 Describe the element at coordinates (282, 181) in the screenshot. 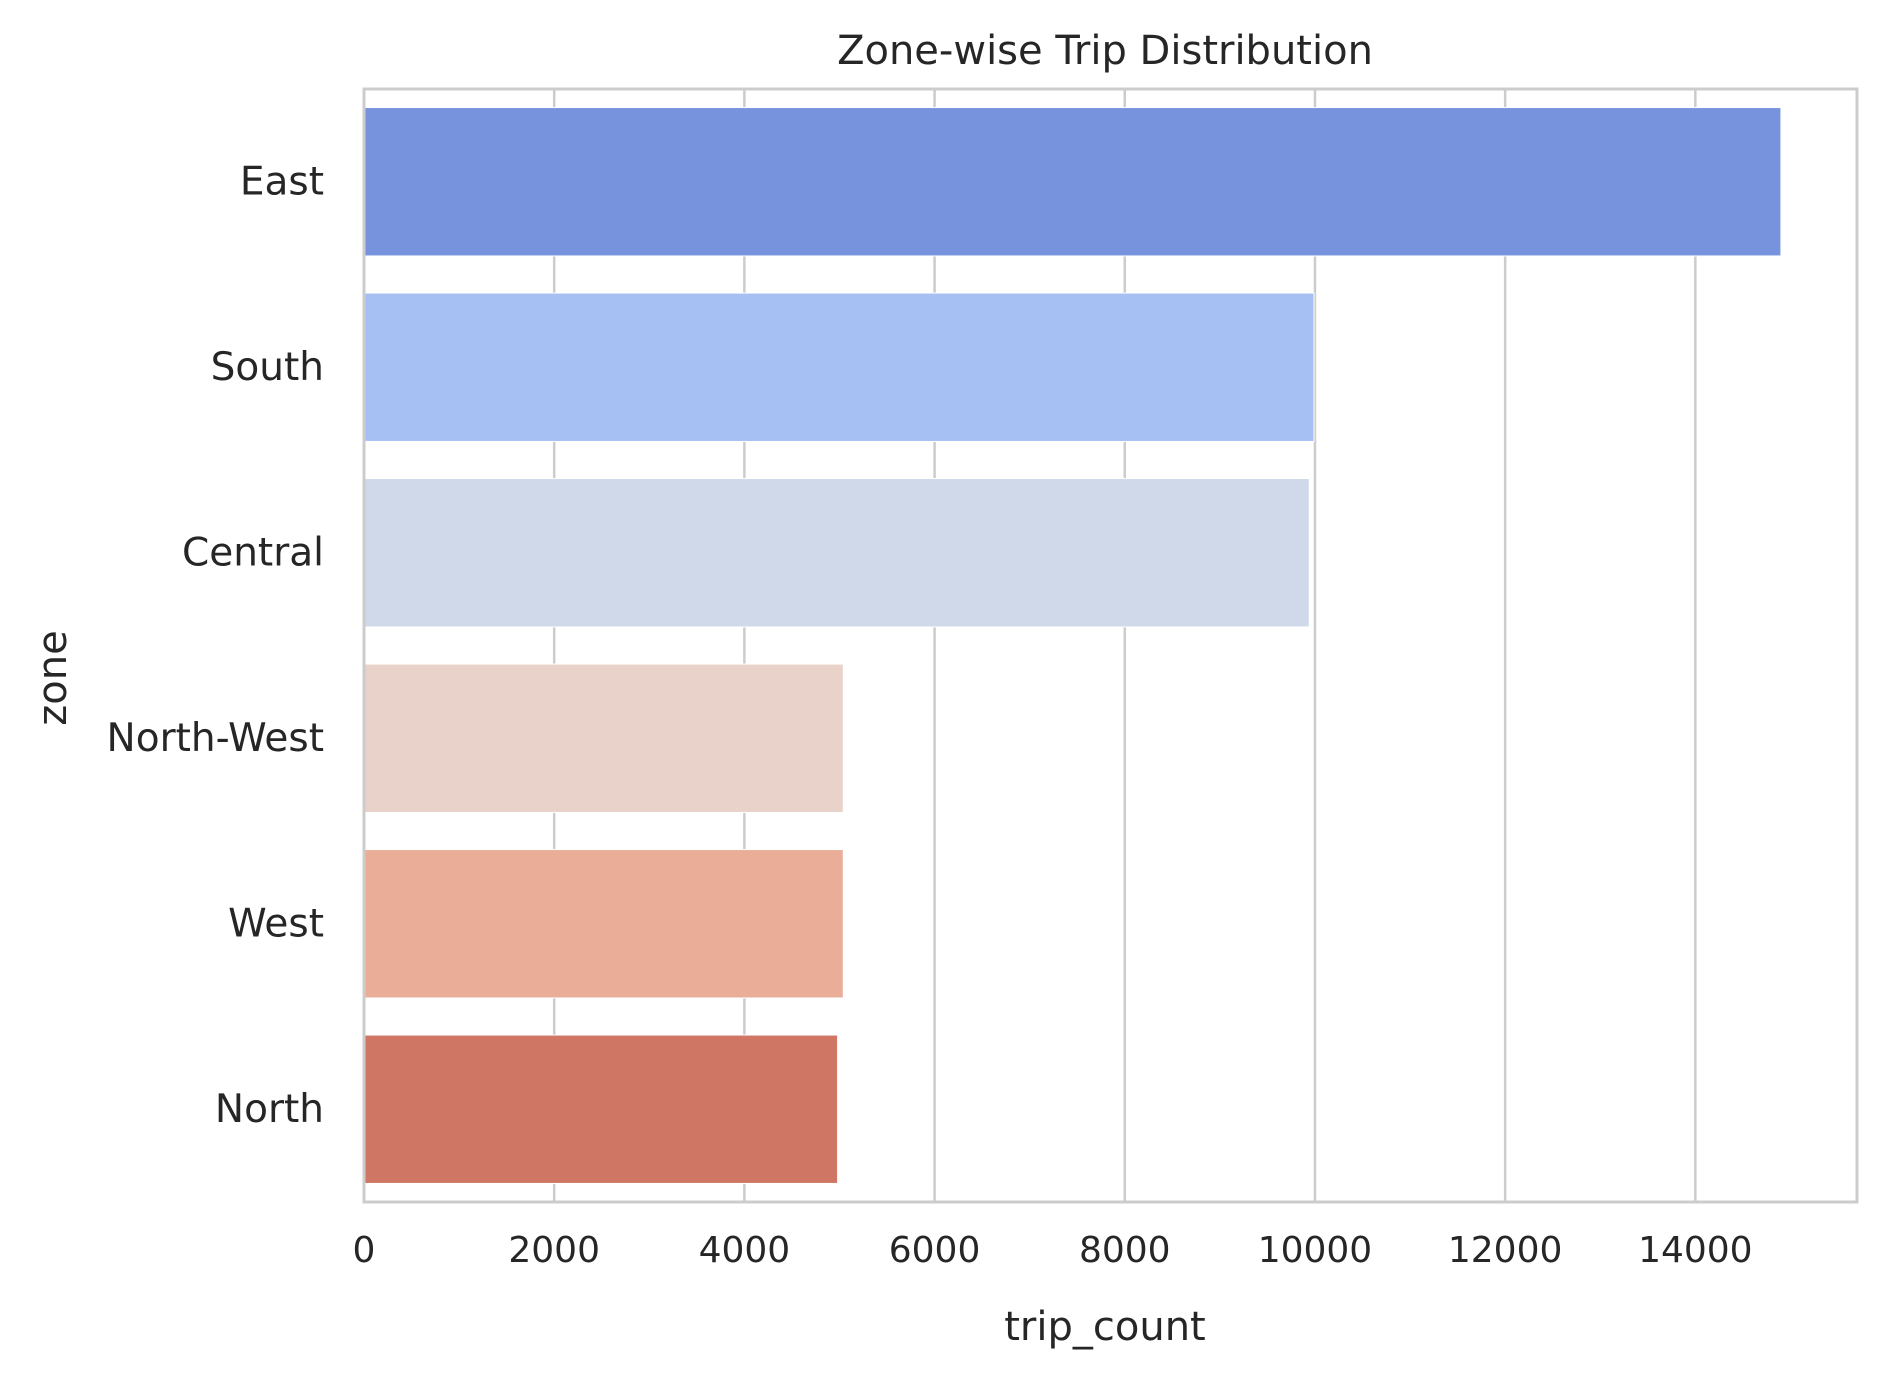

I see `y-tick-label: East` at that location.